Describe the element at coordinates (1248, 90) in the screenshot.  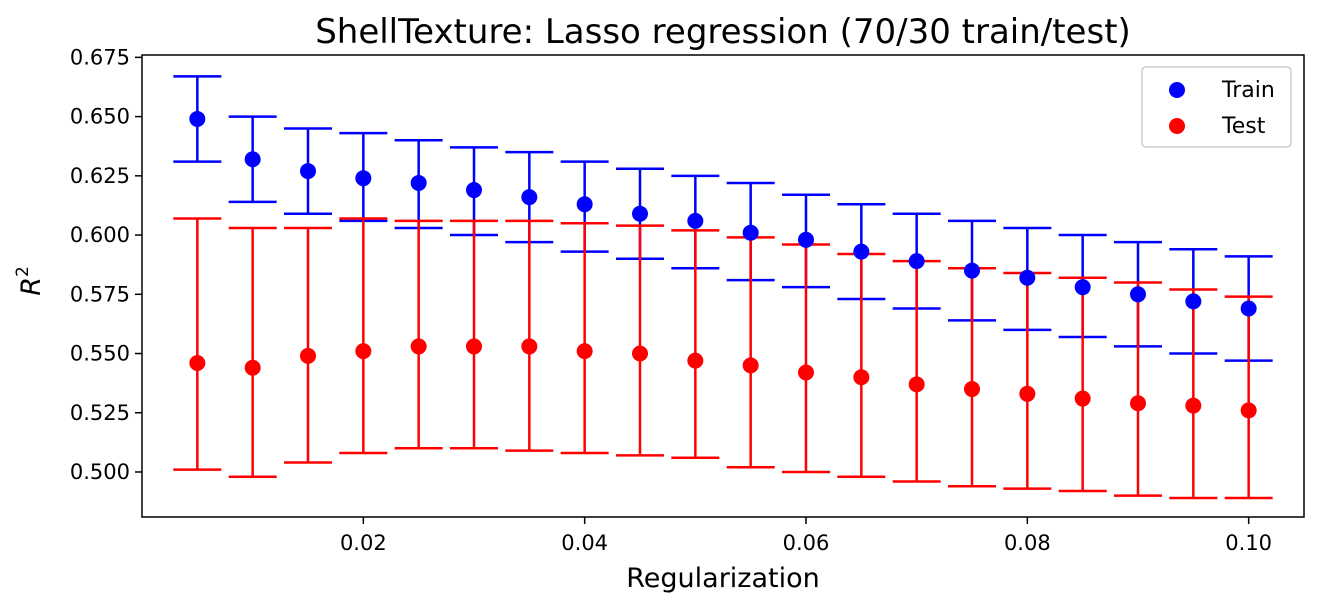
I see `legend-label-train: Train` at that location.